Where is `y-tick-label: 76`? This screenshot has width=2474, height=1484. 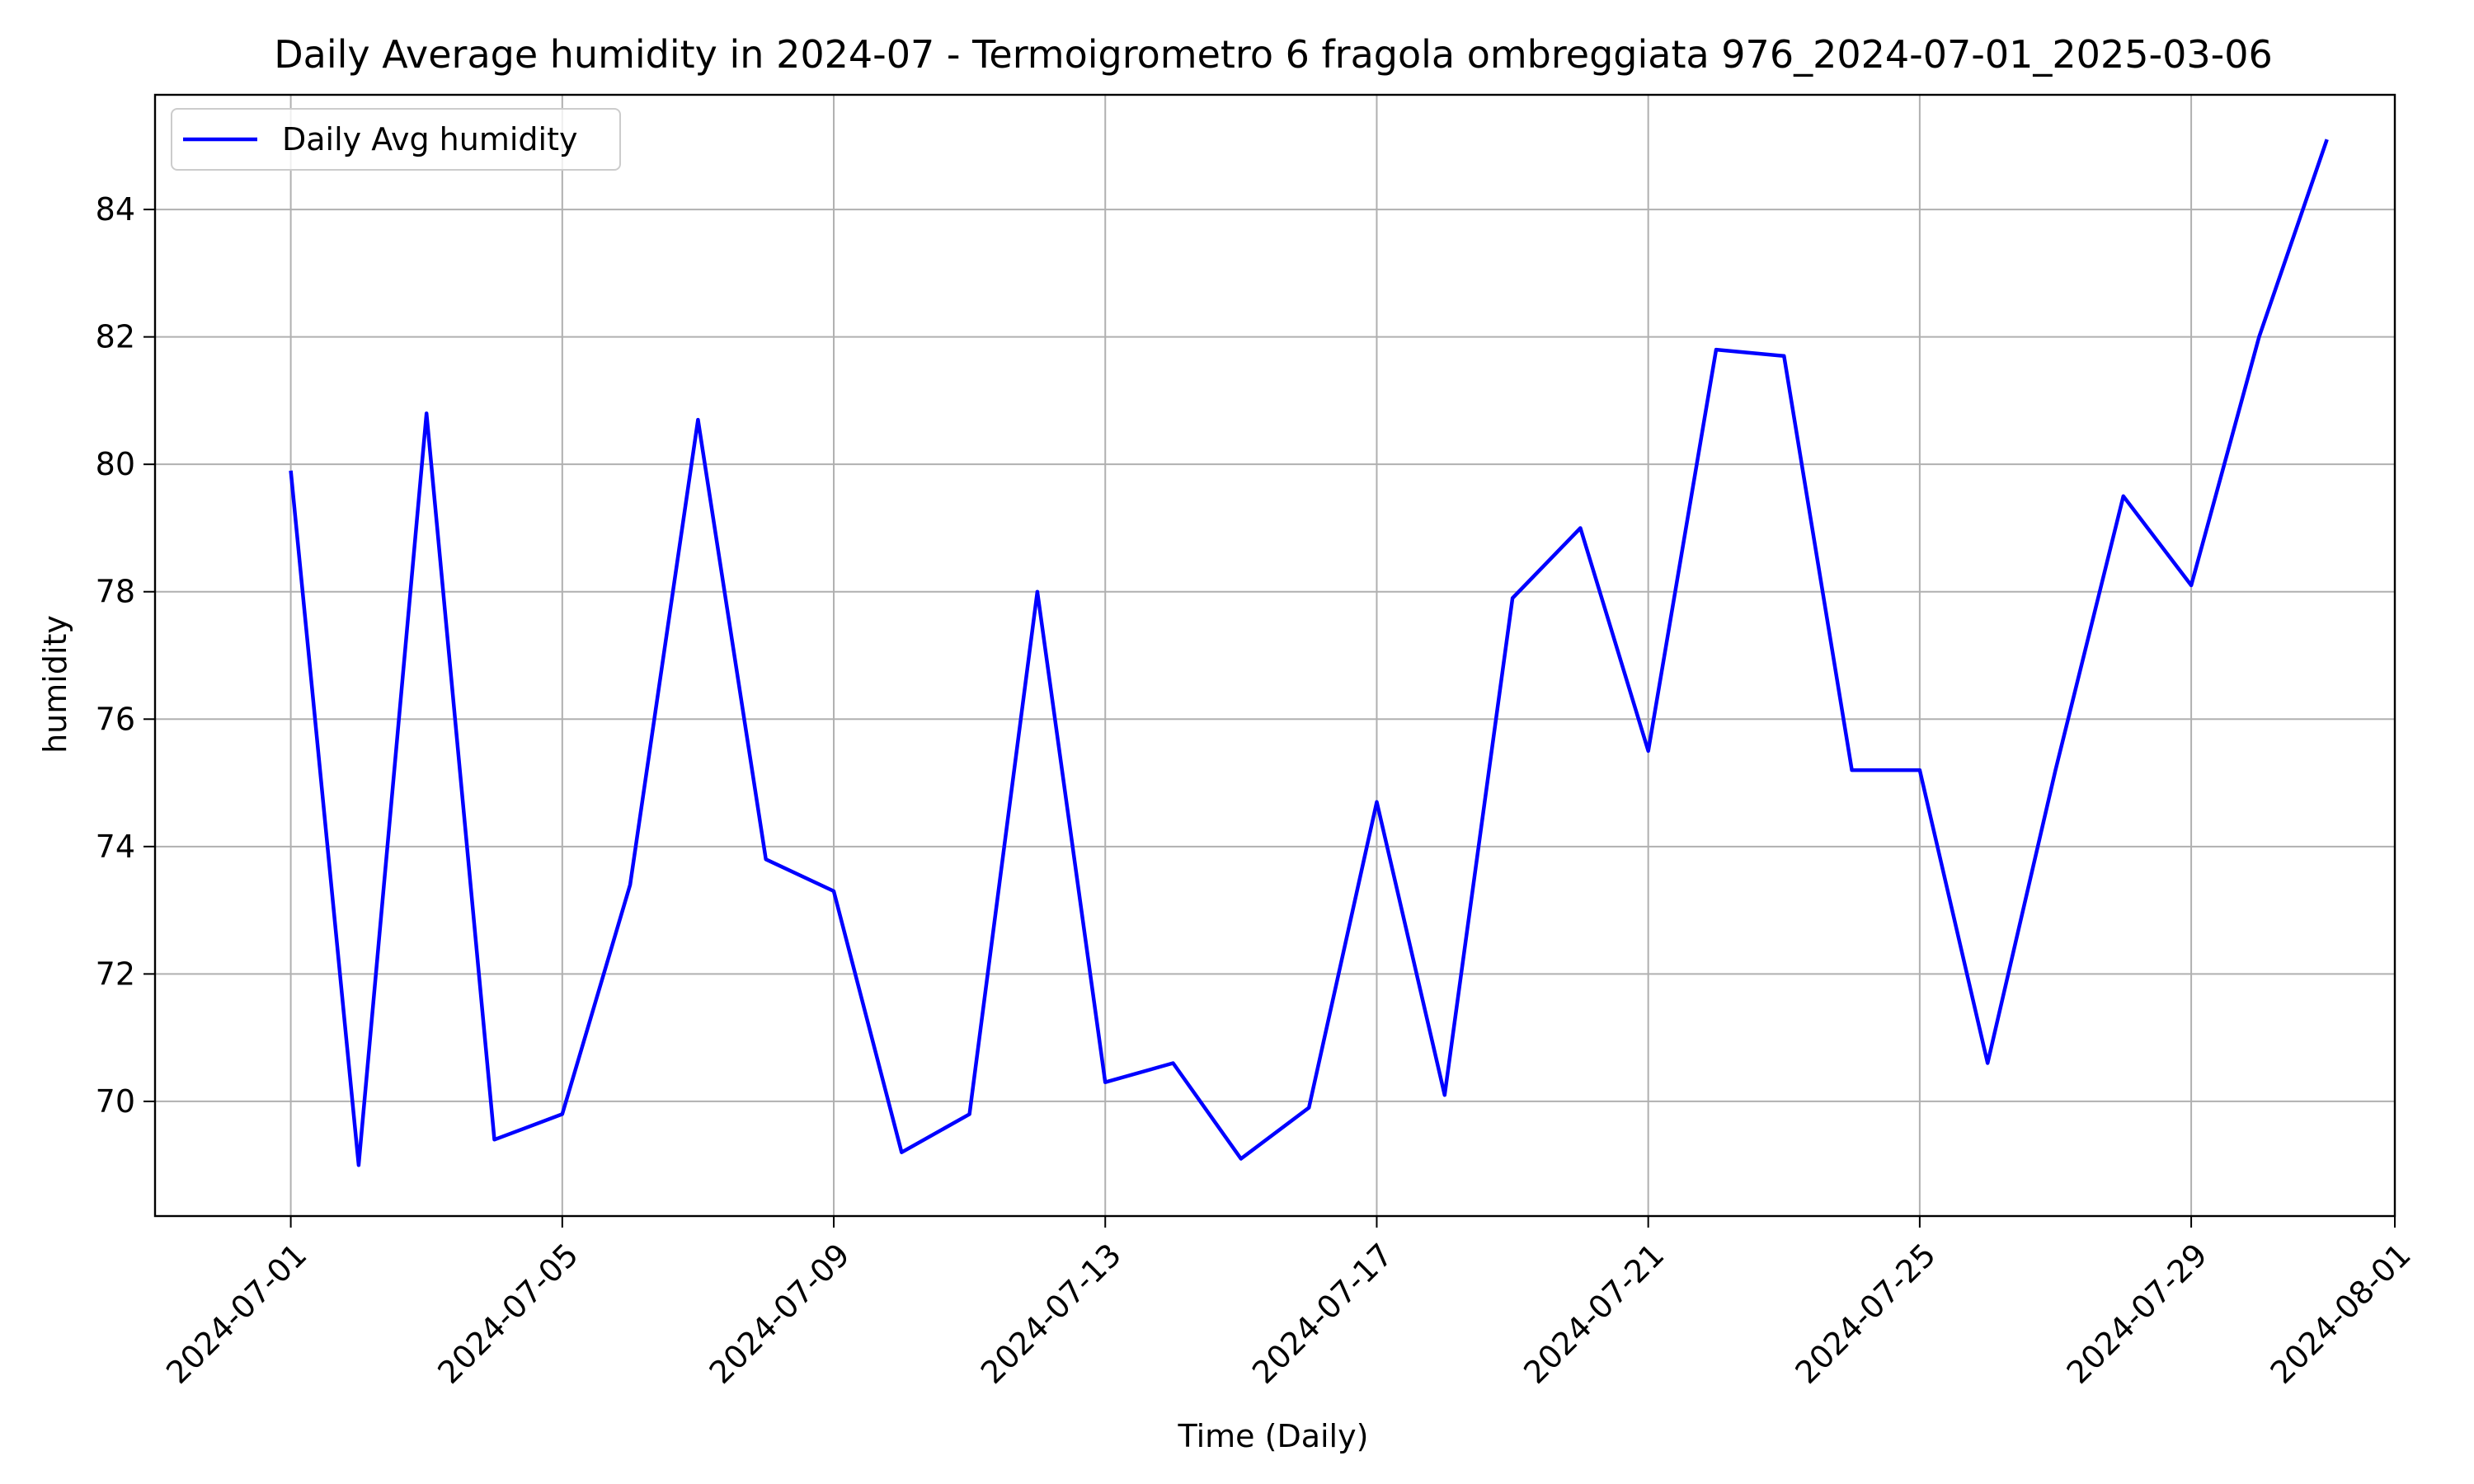 y-tick-label: 76 is located at coordinates (115, 719).